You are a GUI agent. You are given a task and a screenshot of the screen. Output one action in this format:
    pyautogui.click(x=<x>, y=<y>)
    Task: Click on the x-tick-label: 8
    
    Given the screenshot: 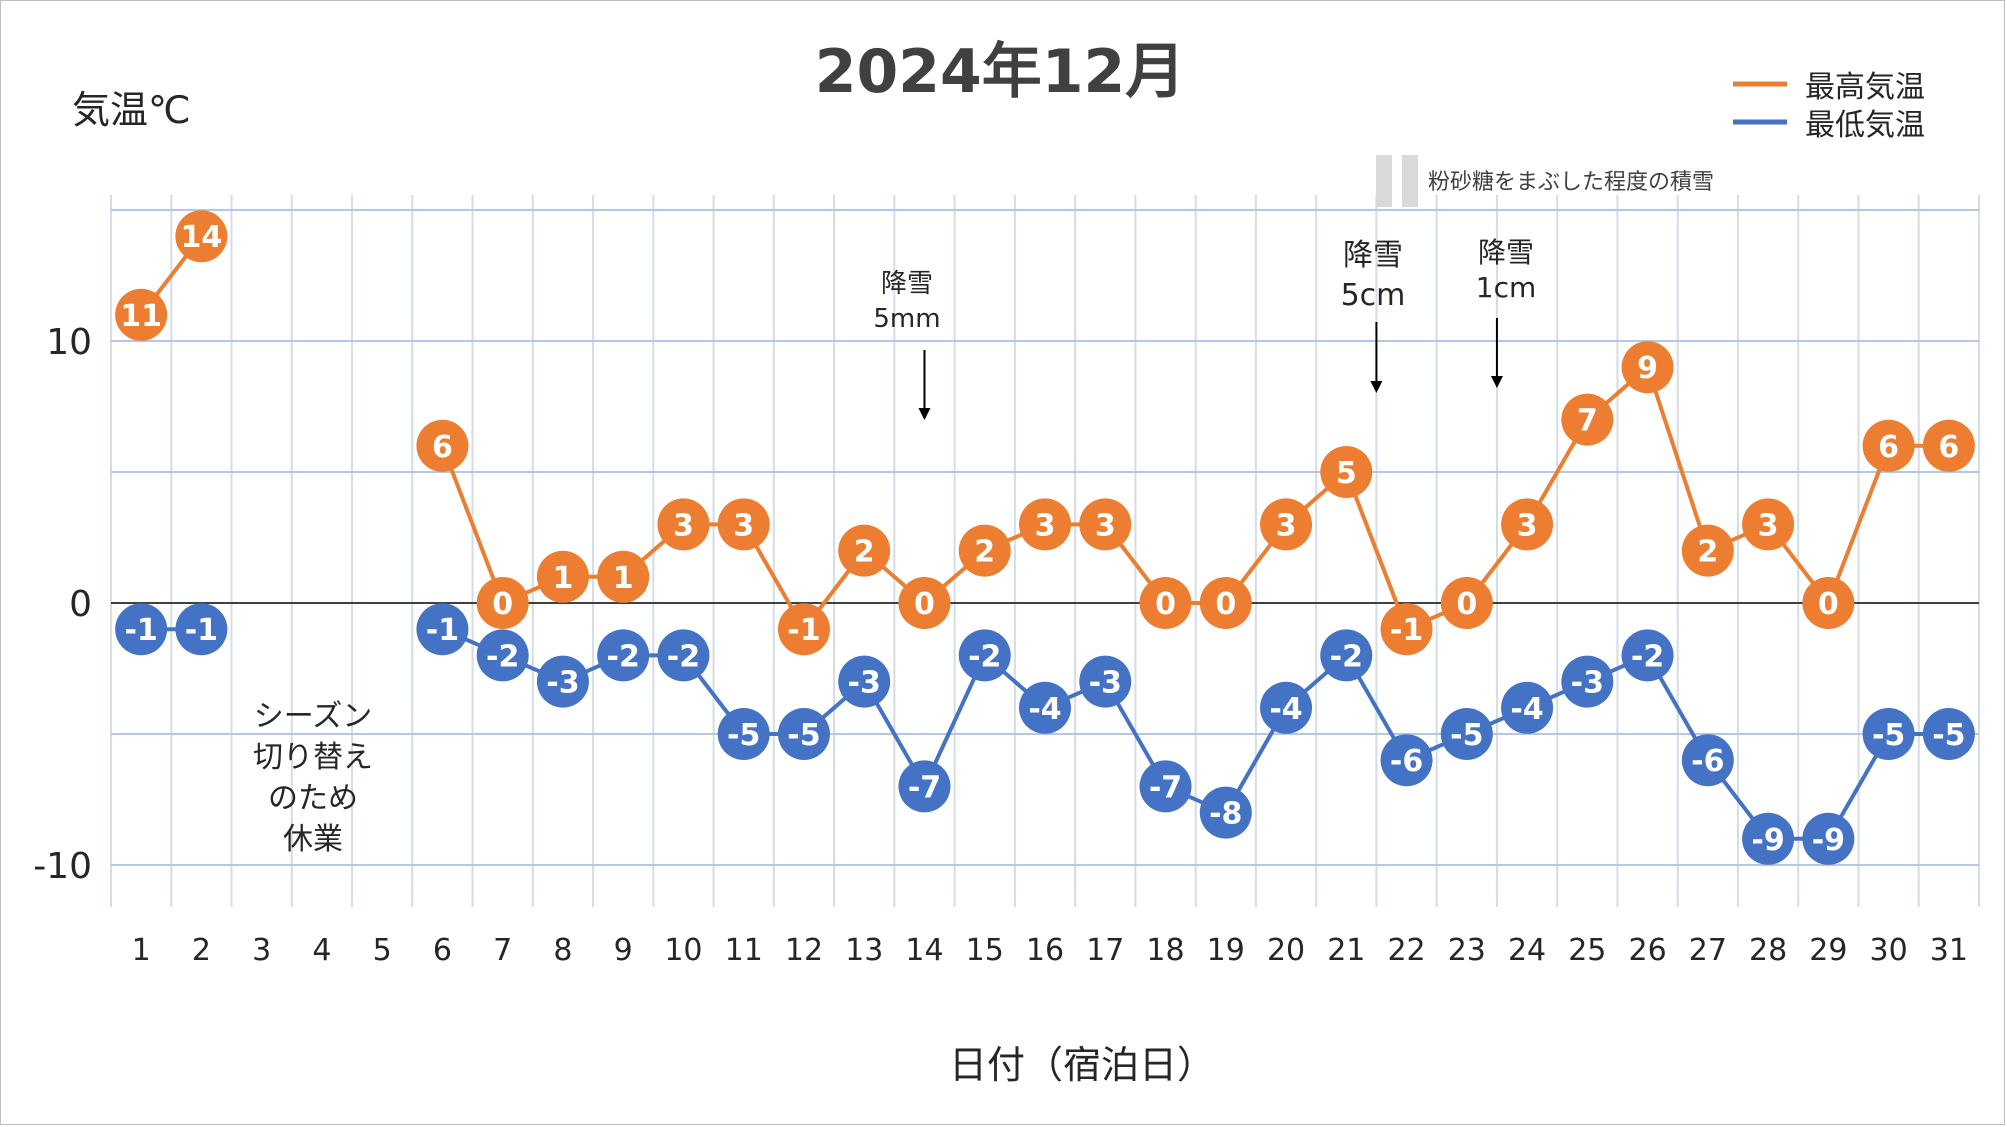 What is the action you would take?
    pyautogui.click(x=562, y=950)
    